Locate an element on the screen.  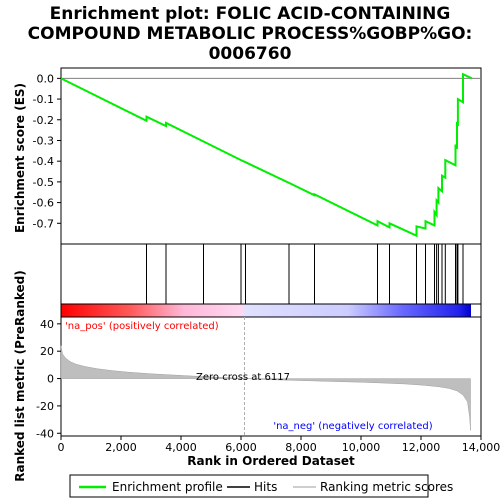
x-tick-label: 12,000 is located at coordinates (421, 447).